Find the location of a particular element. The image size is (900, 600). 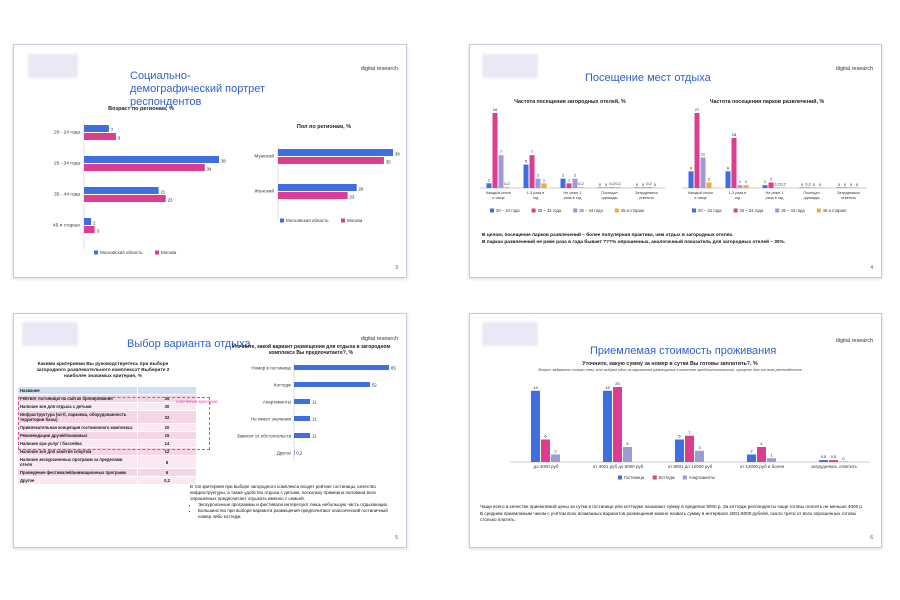

criteria-value is located at coordinates (167, 390).